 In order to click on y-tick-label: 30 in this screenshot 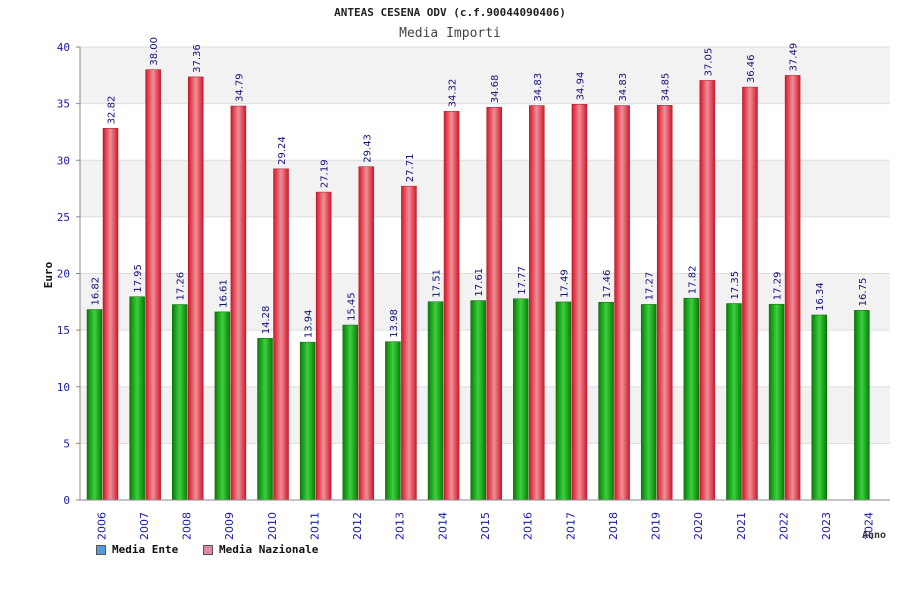, I will do `click(63, 160)`.